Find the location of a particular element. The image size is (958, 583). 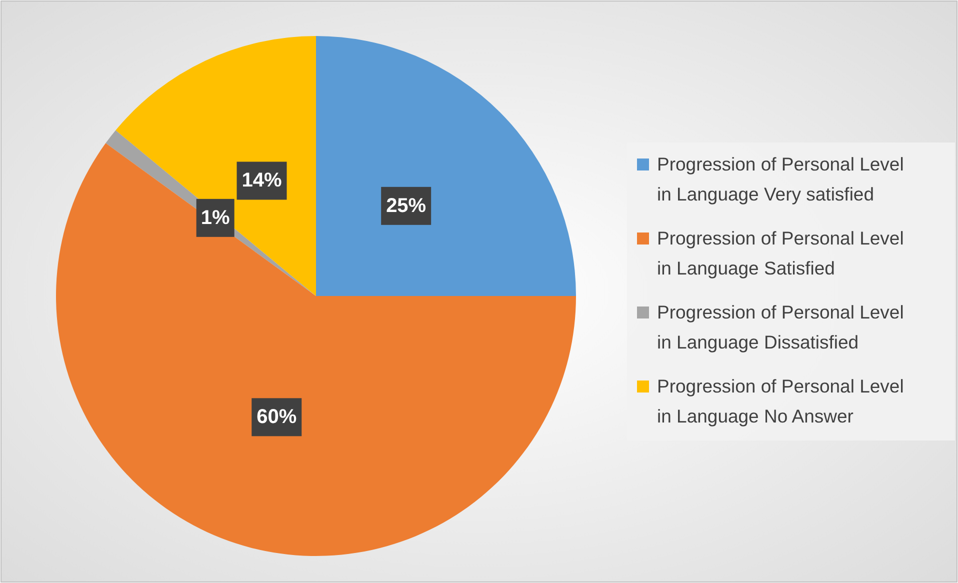

legend-label: Progression of Personal Level in Language Satisfied is located at coordinates (780, 253).